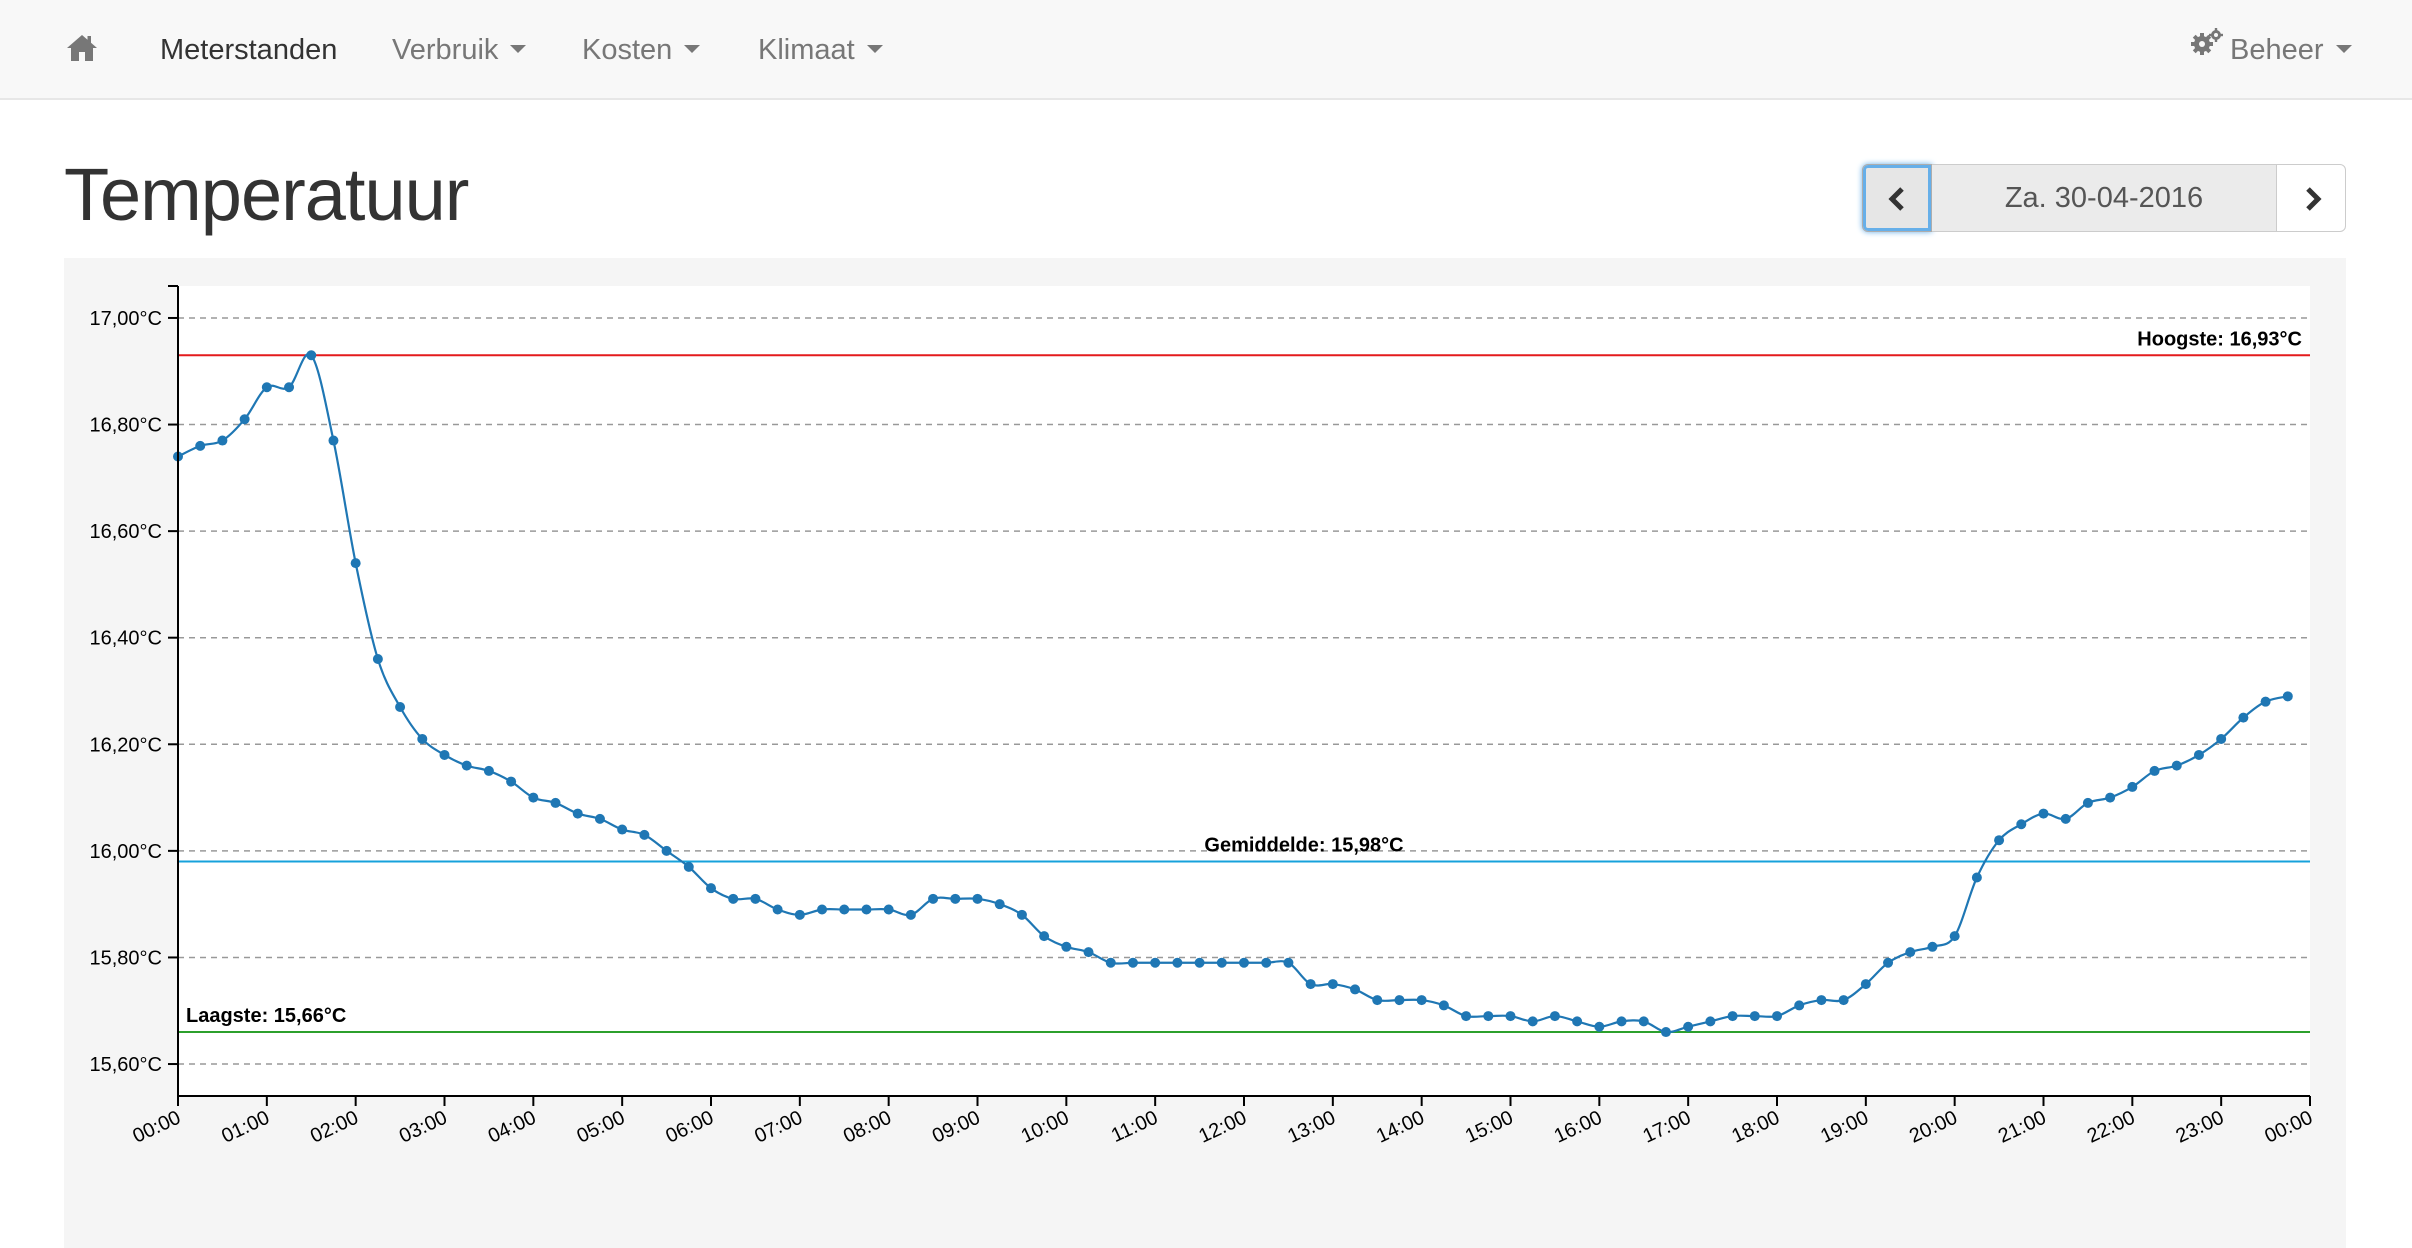  What do you see at coordinates (334, 1127) in the screenshot?
I see `x-tick-label: 02:00` at bounding box center [334, 1127].